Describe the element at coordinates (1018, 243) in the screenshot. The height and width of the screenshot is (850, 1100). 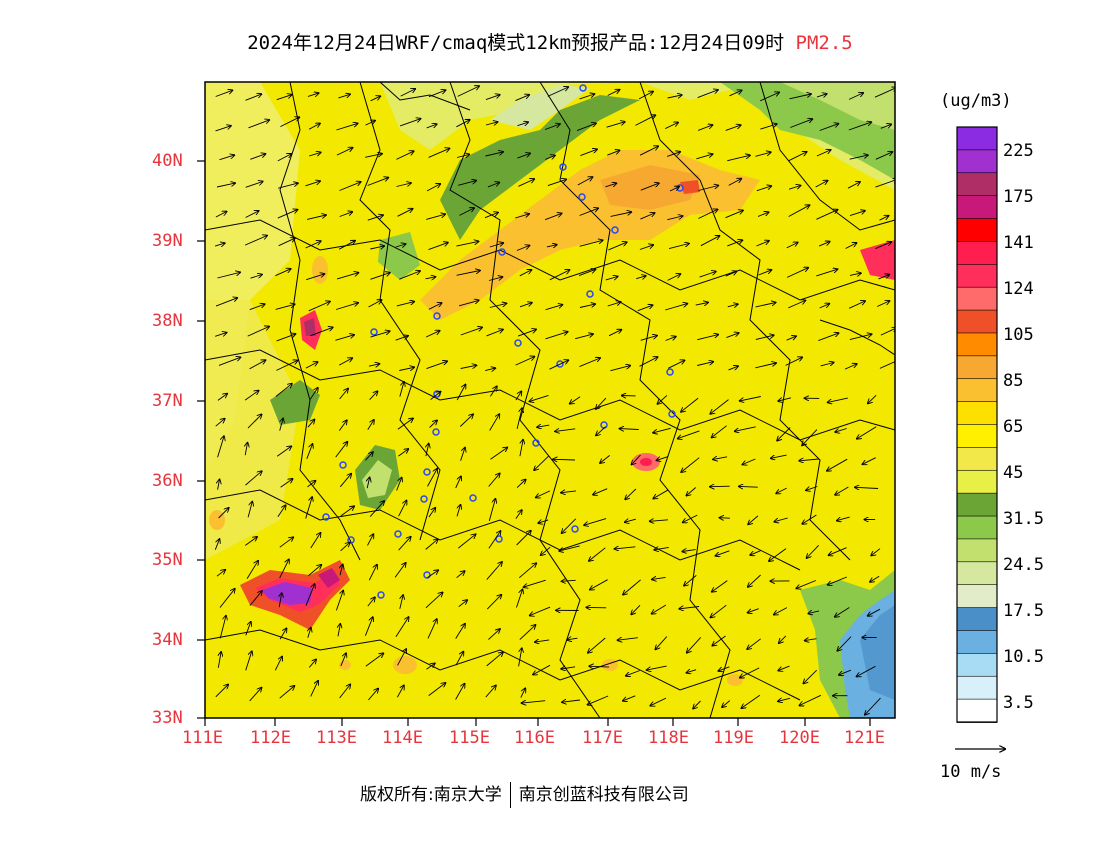
I see `colorbar-label: 141` at that location.